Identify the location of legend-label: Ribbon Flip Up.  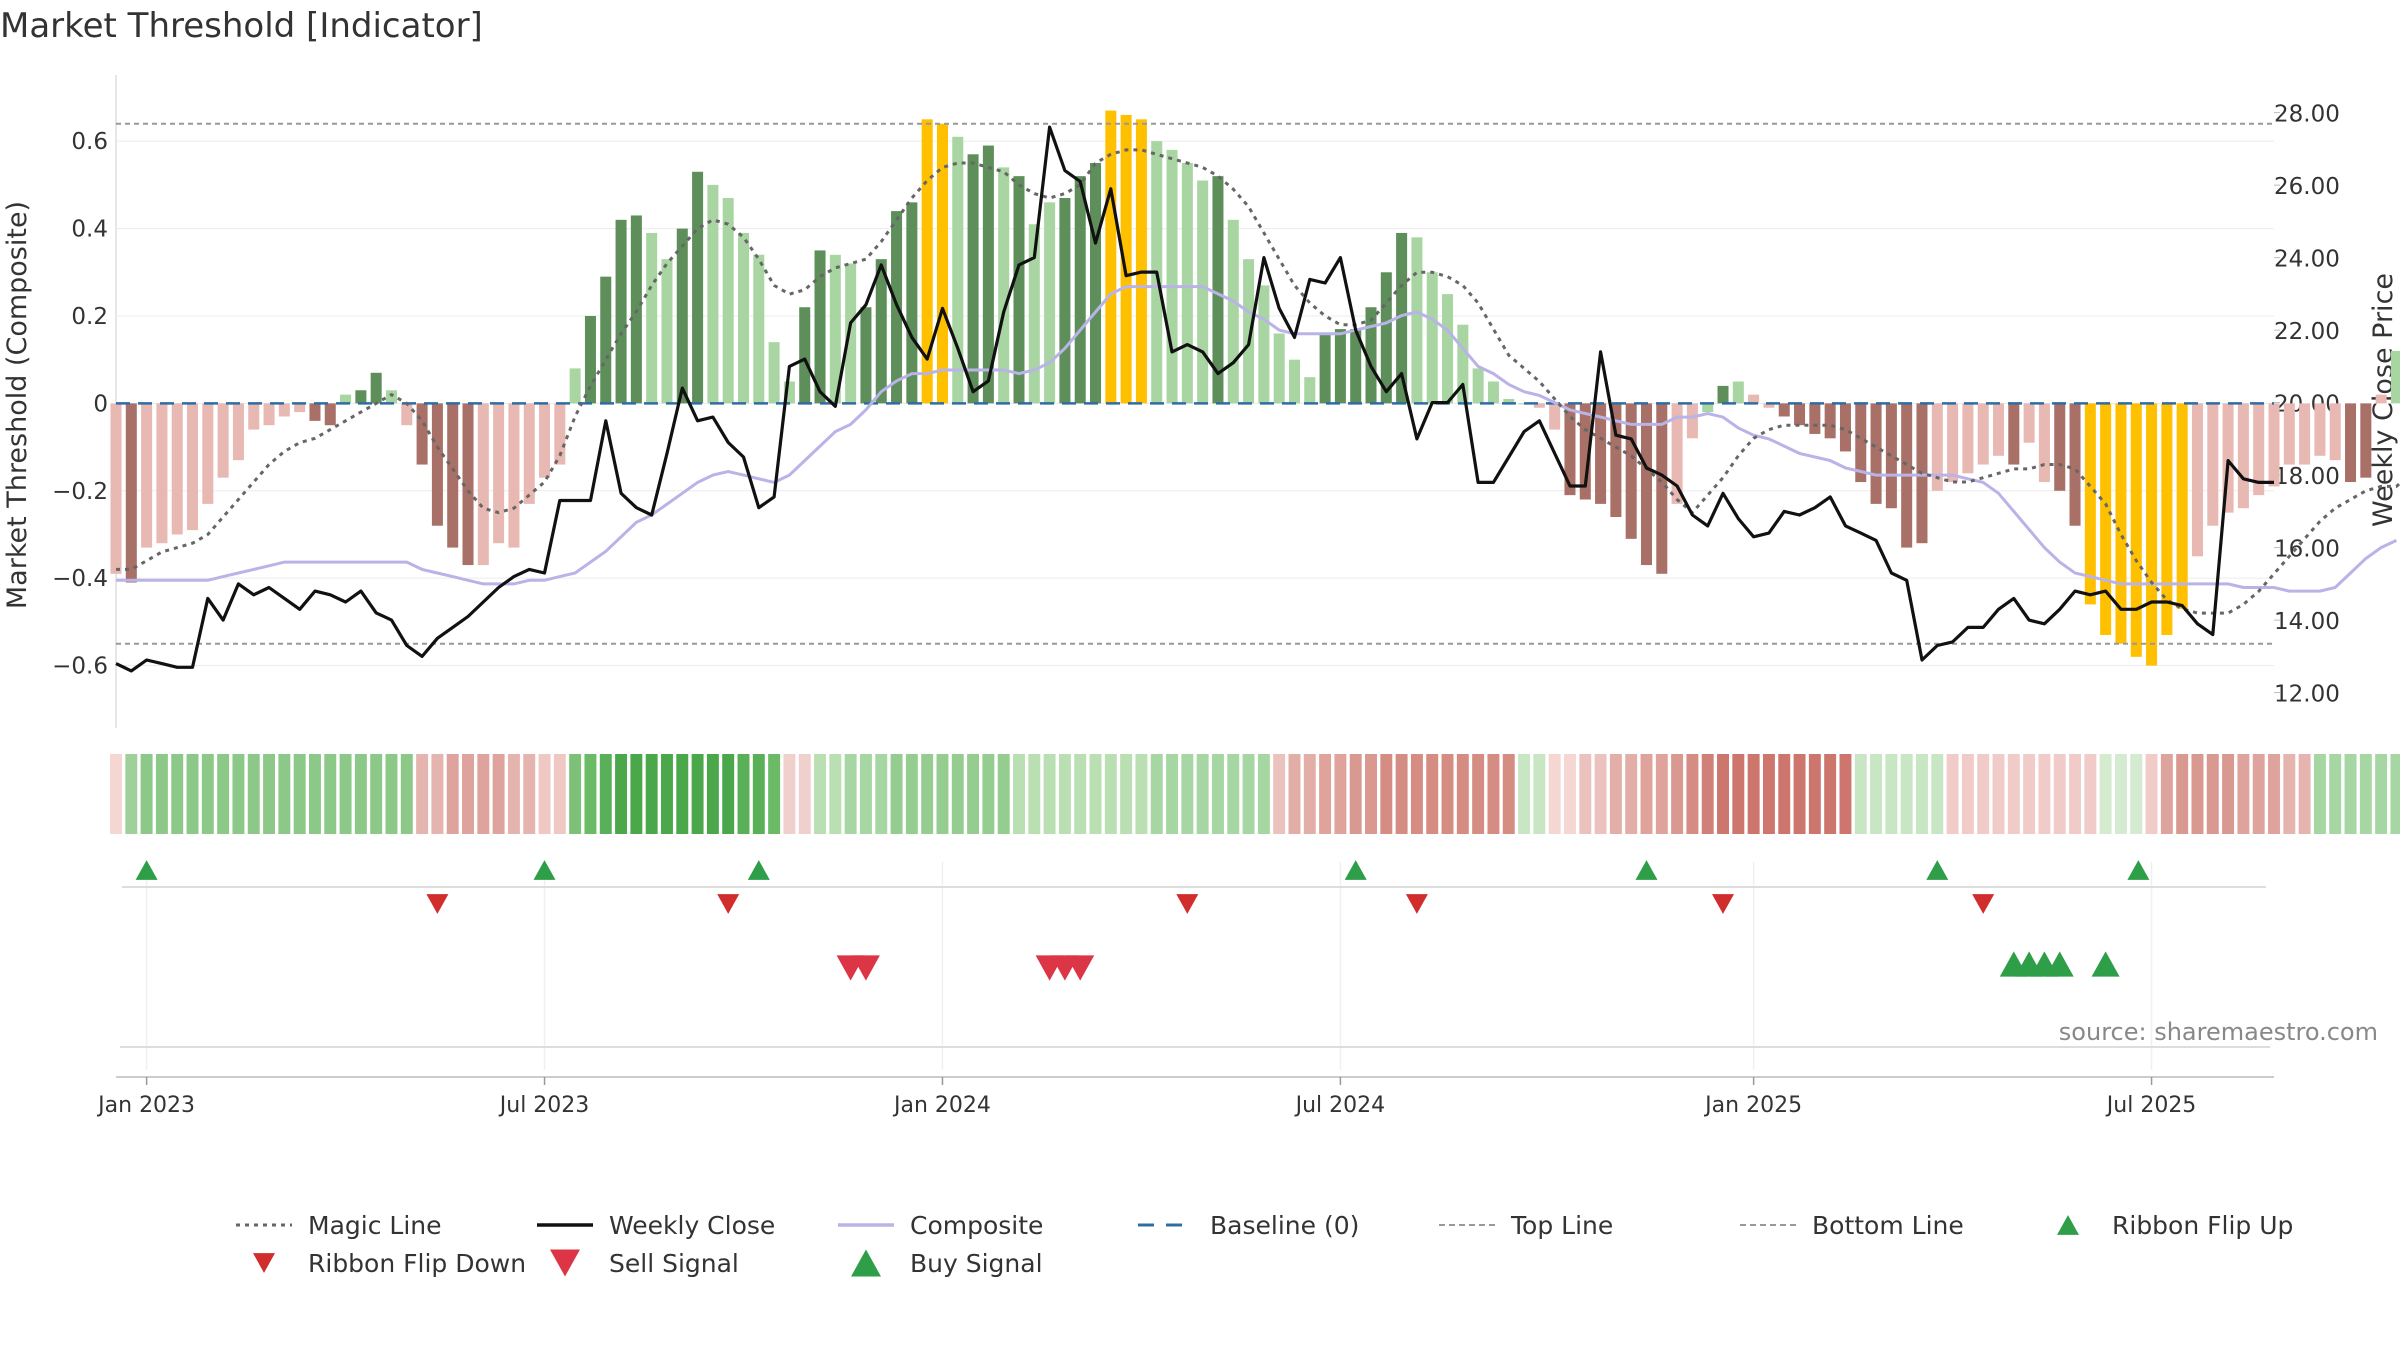
(2202, 1225).